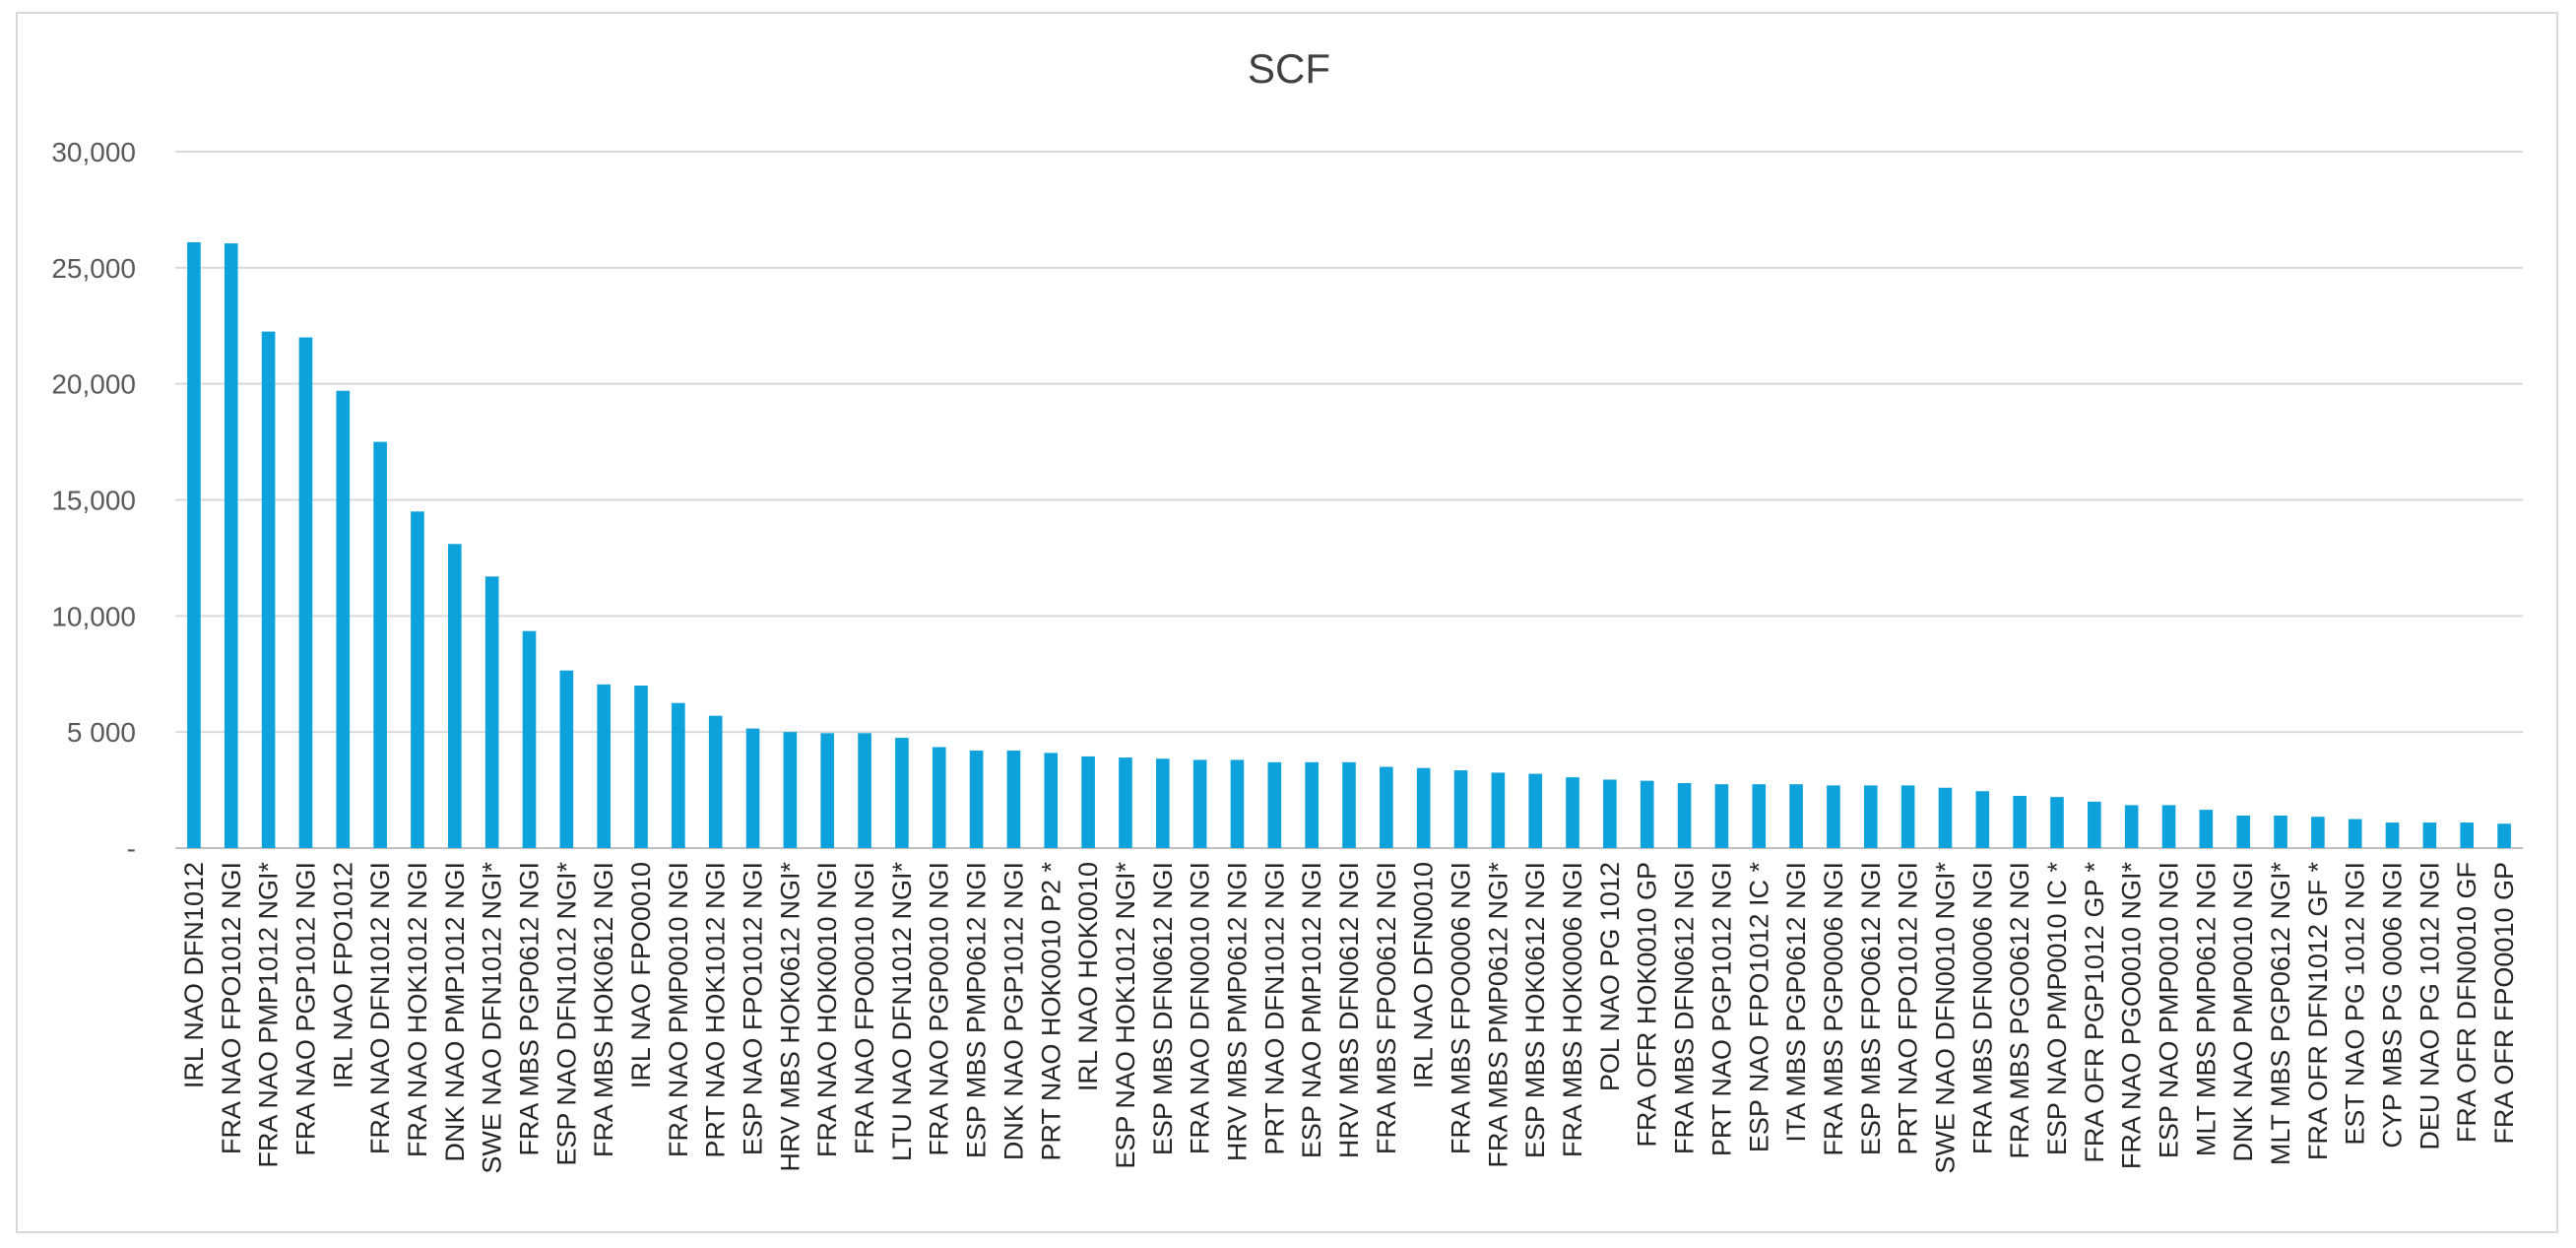  Describe the element at coordinates (417, 1010) in the screenshot. I see `x-tick-label: FRA NAO HOK1012 NGI` at that location.